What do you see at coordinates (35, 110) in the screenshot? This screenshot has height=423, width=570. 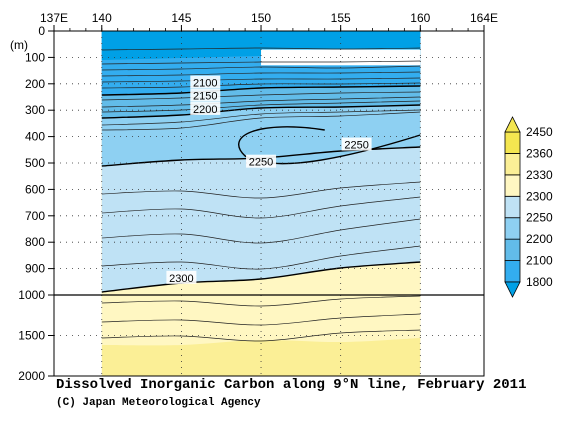 I see `y-tick-label-3: 300` at bounding box center [35, 110].